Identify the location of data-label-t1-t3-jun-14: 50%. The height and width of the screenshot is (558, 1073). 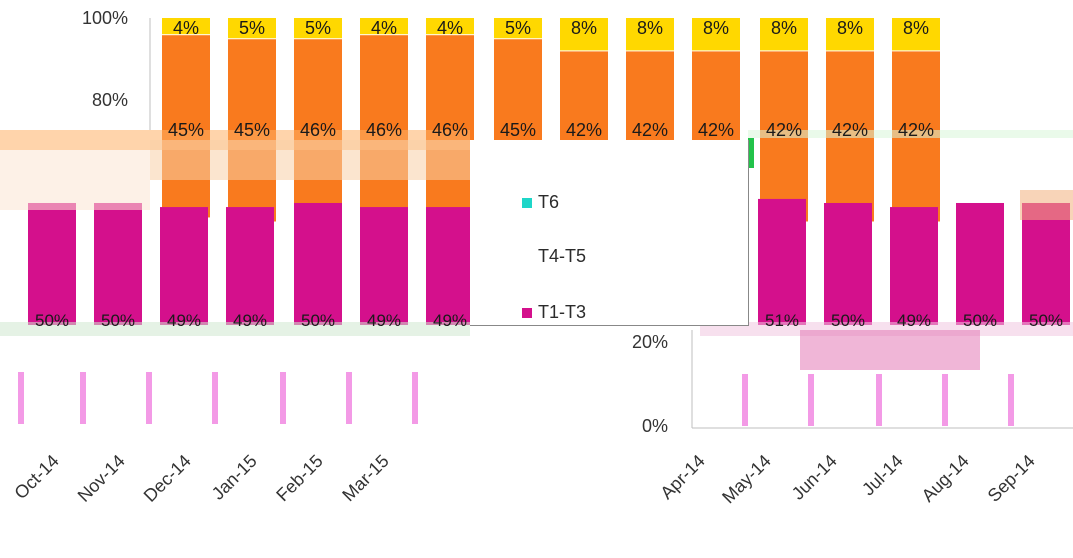
(848, 320).